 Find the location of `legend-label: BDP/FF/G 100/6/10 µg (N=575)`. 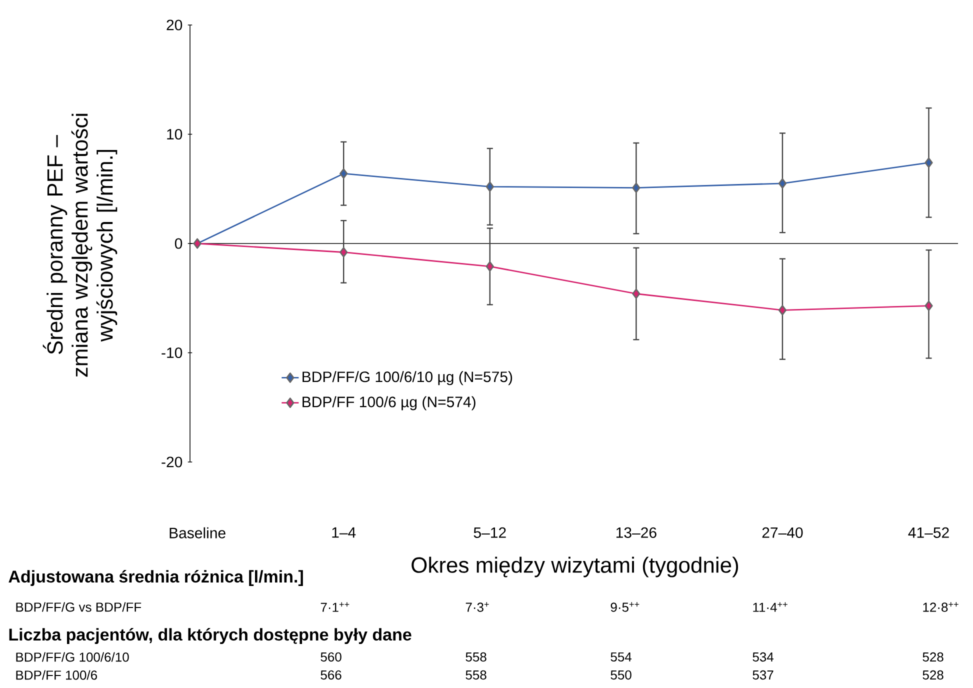

legend-label: BDP/FF/G 100/6/10 µg (N=575) is located at coordinates (407, 378).